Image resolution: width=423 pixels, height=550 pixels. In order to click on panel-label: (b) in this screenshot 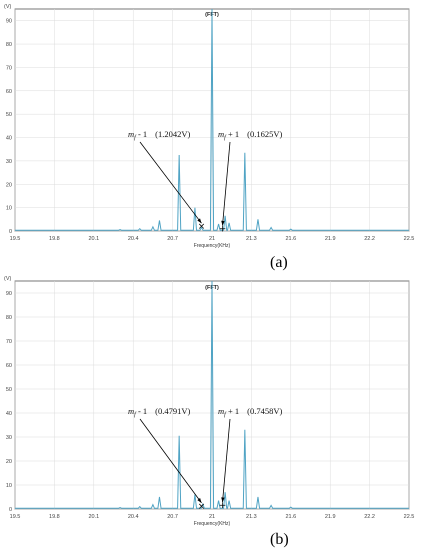, I will do `click(279, 539)`.